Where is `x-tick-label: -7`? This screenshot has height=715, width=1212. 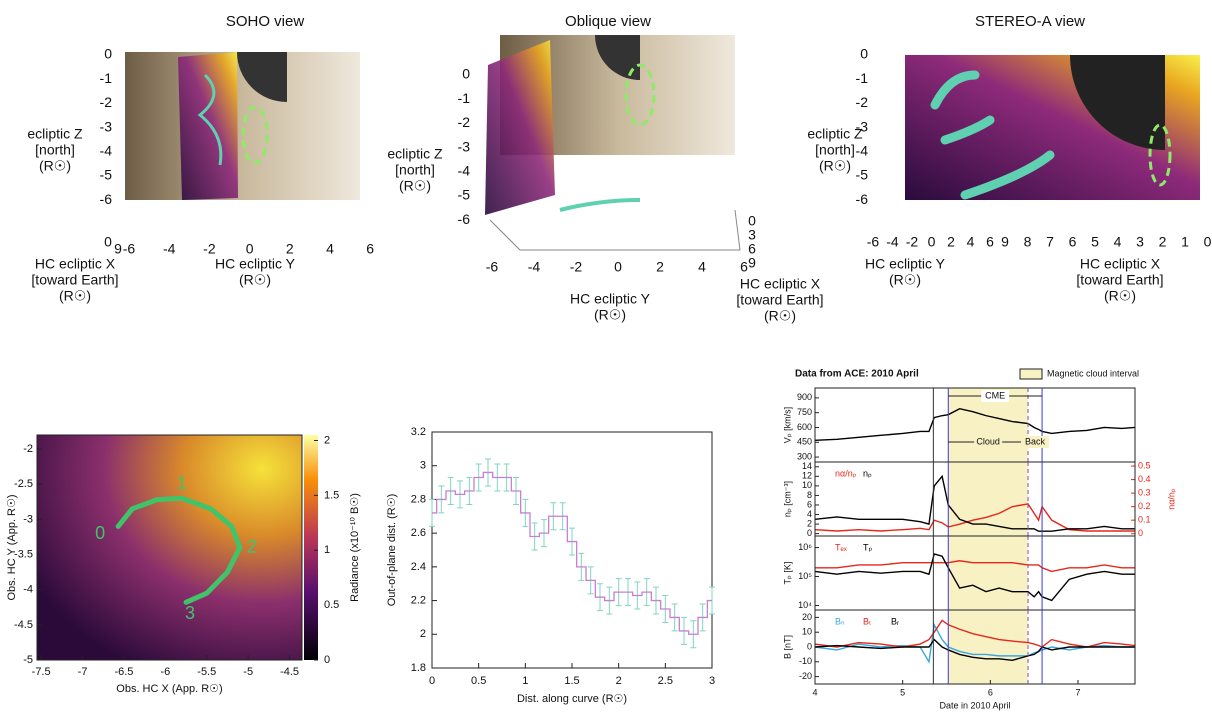 x-tick-label: -7 is located at coordinates (83, 672).